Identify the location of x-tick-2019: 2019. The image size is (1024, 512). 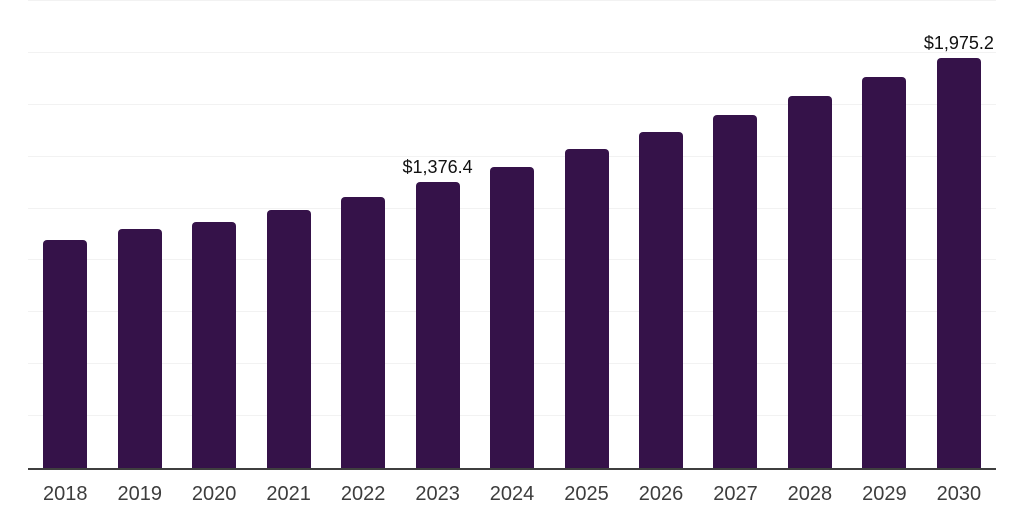
(139, 494).